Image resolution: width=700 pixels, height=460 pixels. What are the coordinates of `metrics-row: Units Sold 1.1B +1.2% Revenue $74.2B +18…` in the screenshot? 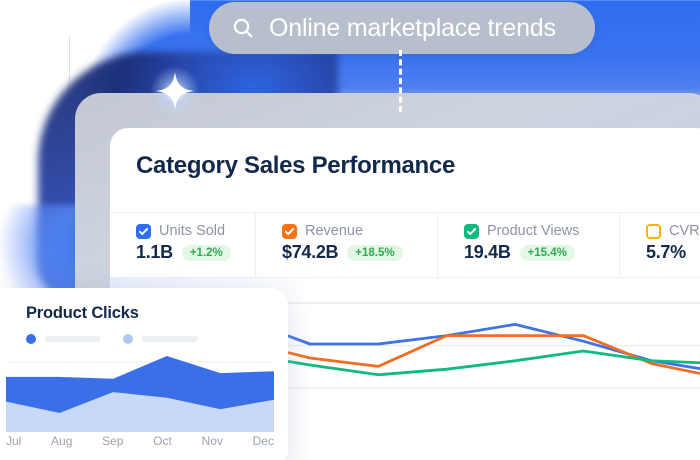 It's located at (405, 245).